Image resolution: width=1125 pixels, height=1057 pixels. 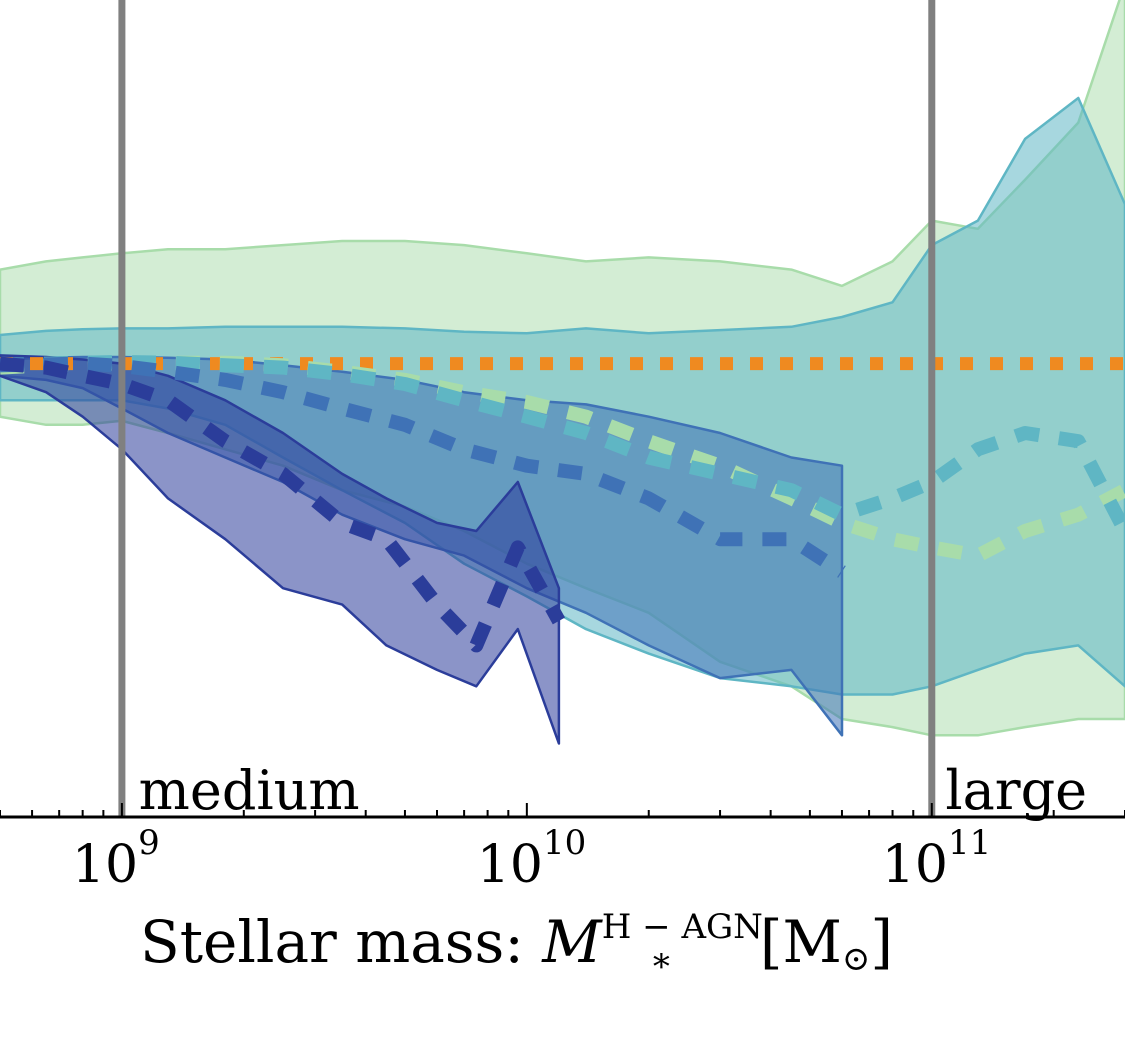 What do you see at coordinates (249, 790) in the screenshot?
I see `region-label-medium: medium` at bounding box center [249, 790].